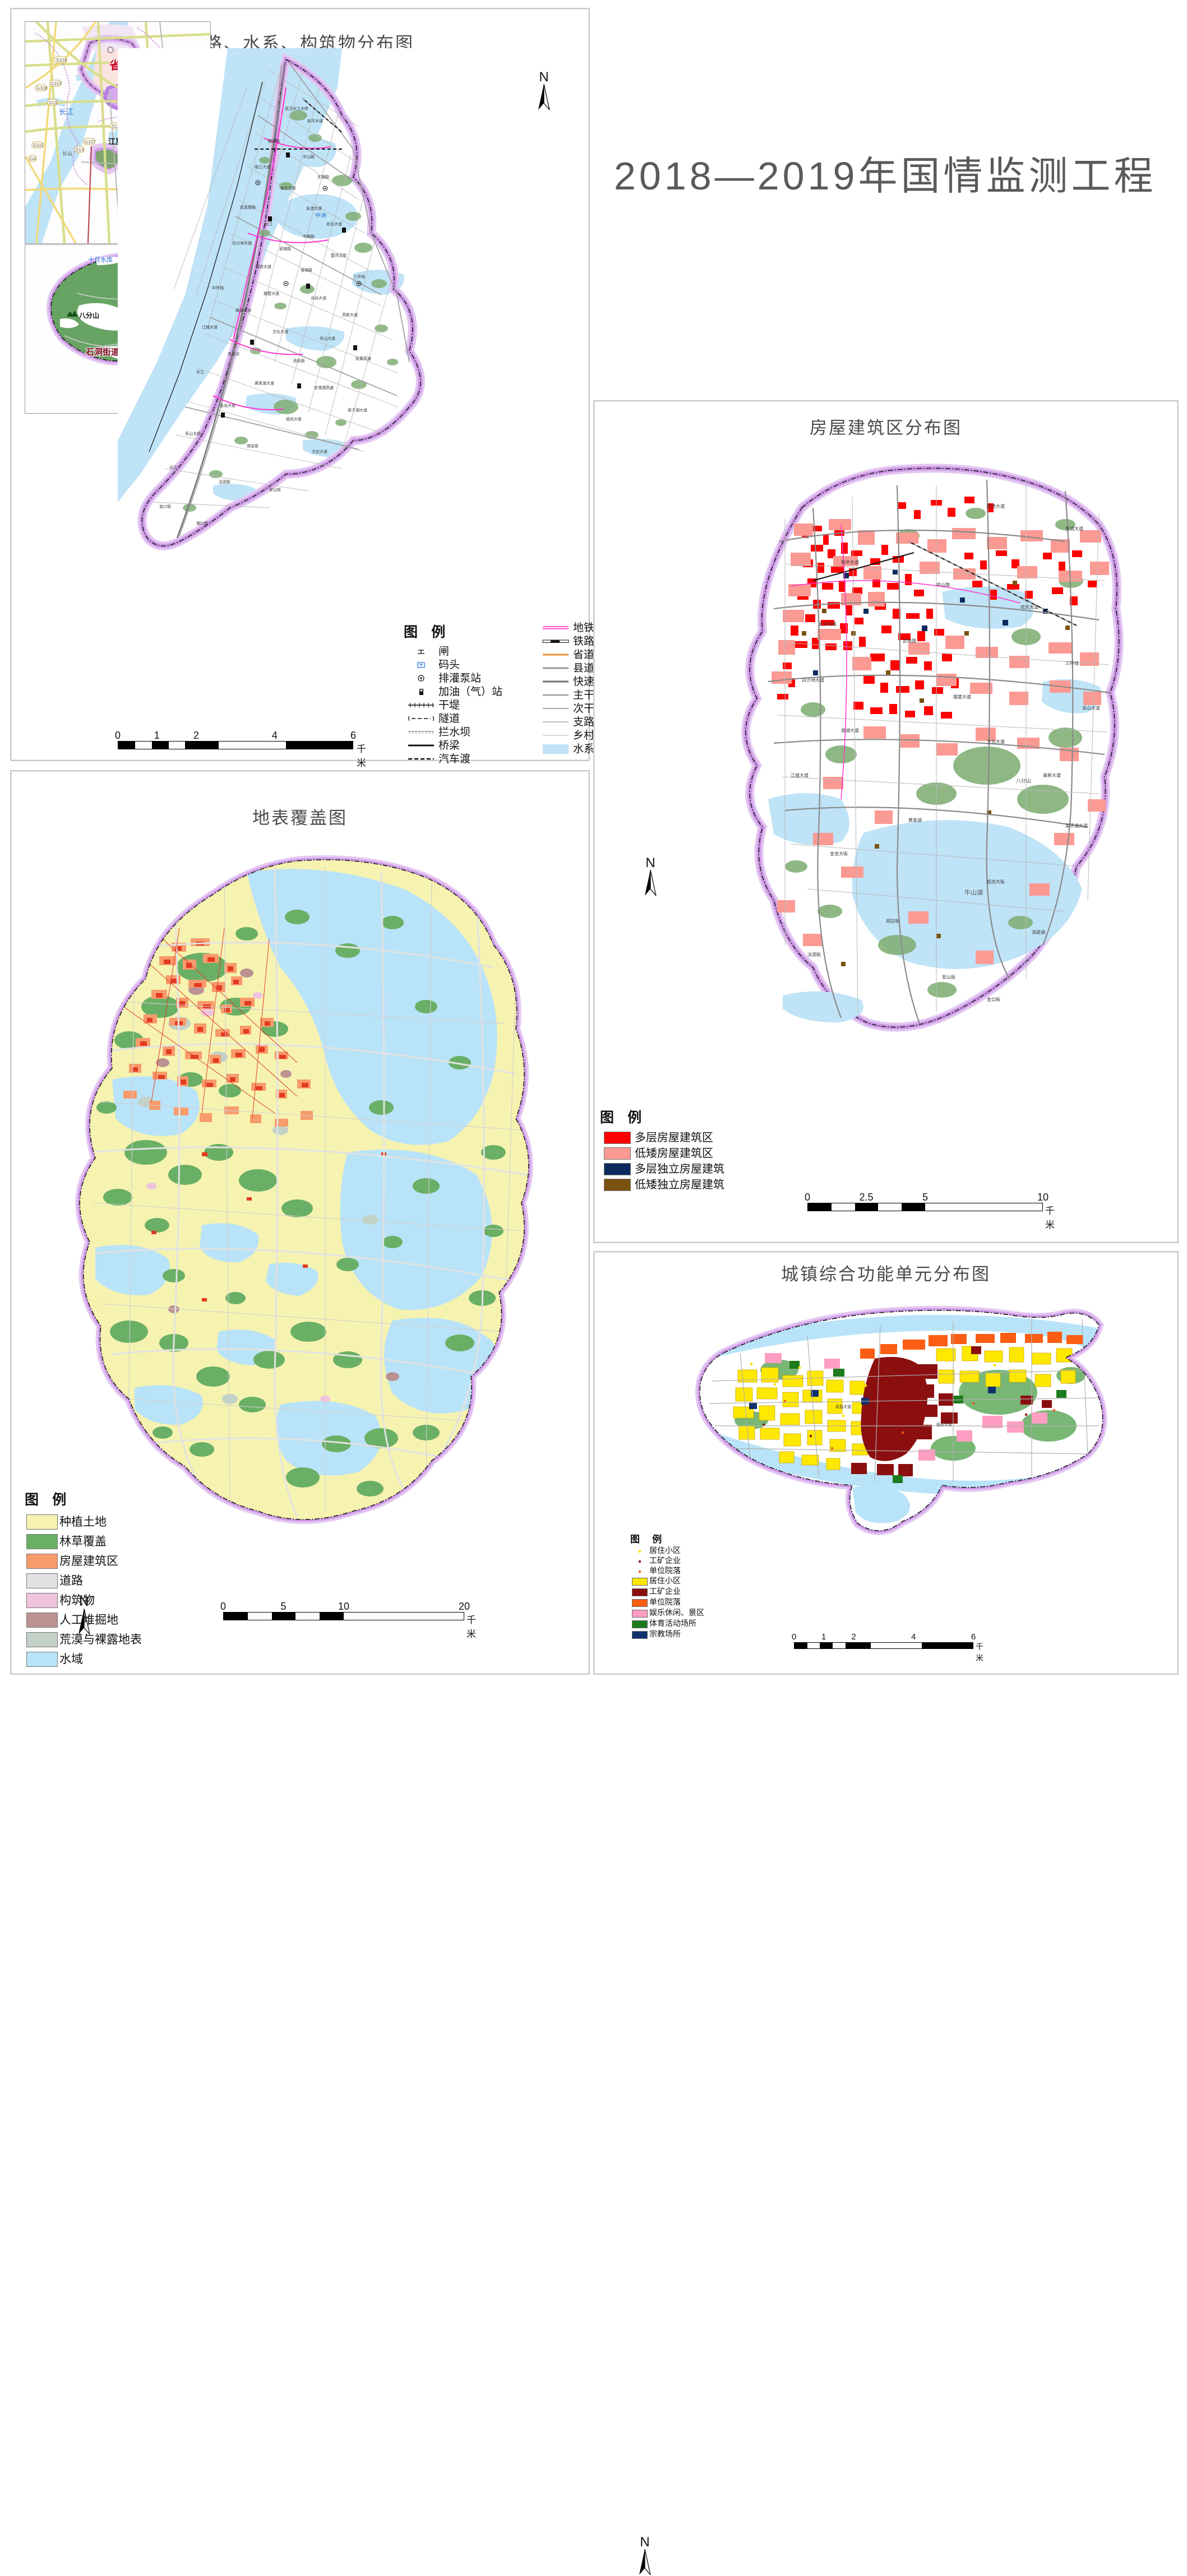 The image size is (1187, 2576). What do you see at coordinates (555, 735) in the screenshot?
I see `rural-road-icon` at bounding box center [555, 735].